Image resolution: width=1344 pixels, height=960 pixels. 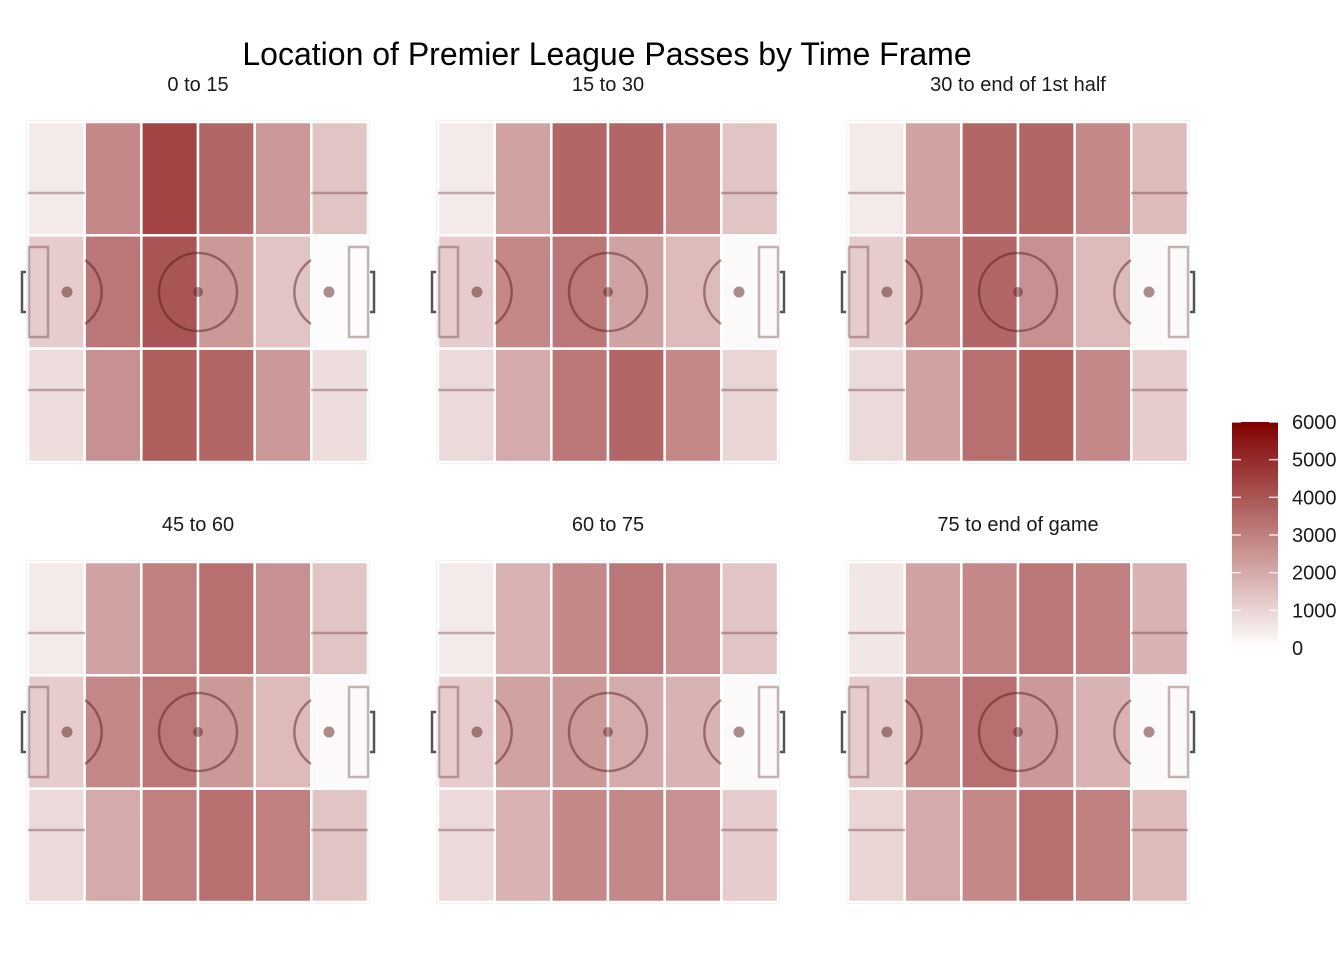 I want to click on facet-label: 60 to 75, so click(x=608, y=525).